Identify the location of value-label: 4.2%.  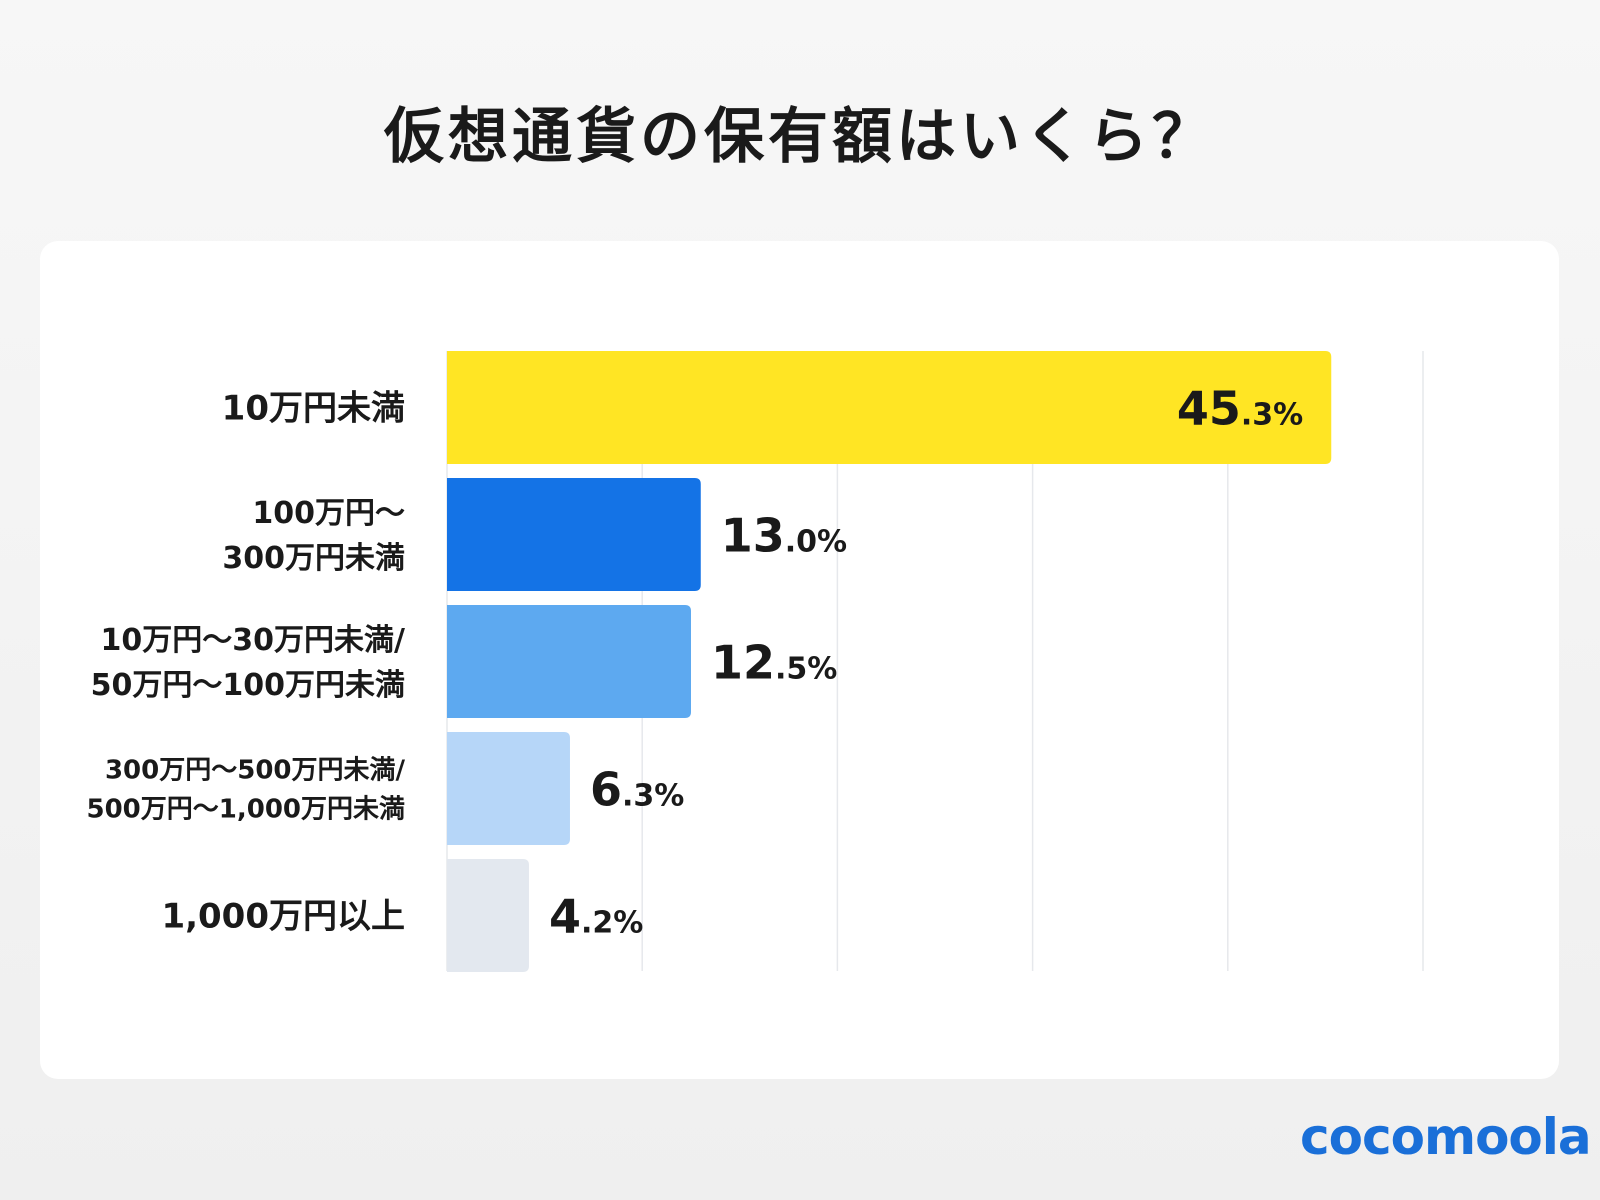
(596, 917).